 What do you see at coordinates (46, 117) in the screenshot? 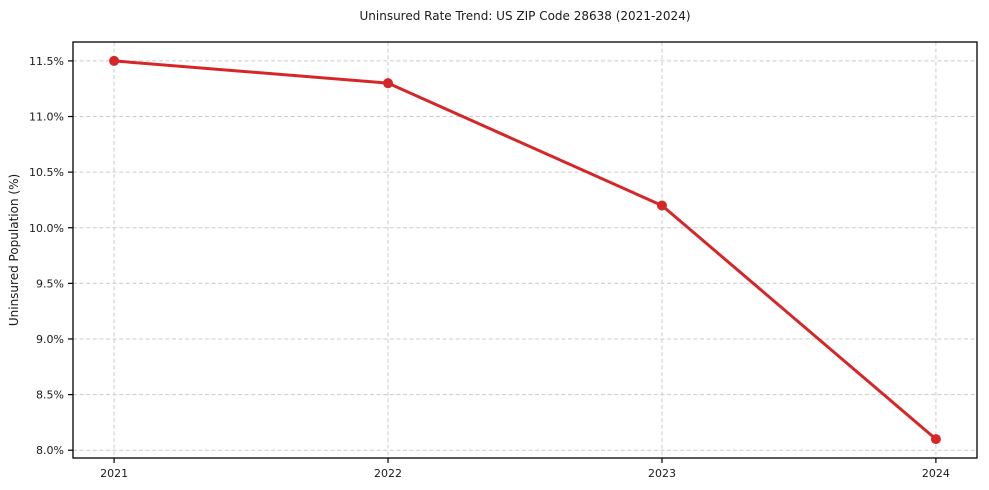
I see `y-tick-label: 11.0%` at bounding box center [46, 117].